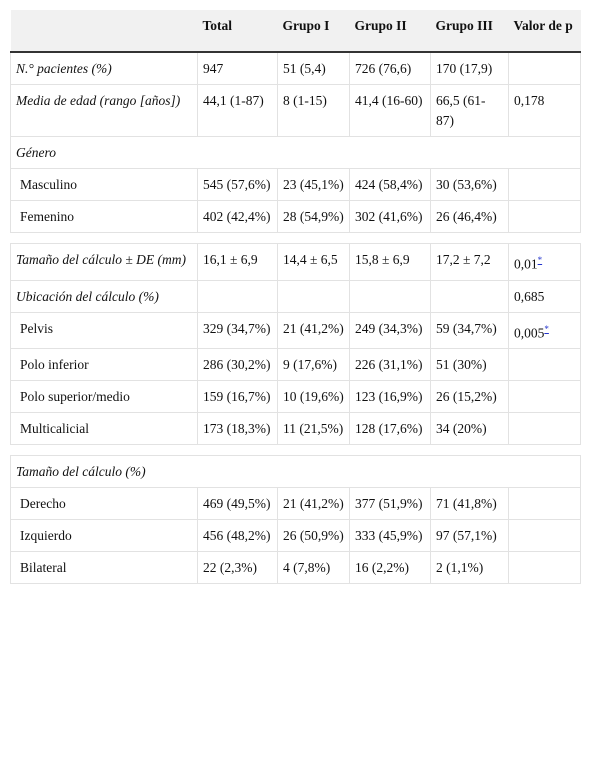 The width and height of the screenshot is (590, 765). What do you see at coordinates (469, 535) in the screenshot?
I see `cell: 97 (57,1%)` at bounding box center [469, 535].